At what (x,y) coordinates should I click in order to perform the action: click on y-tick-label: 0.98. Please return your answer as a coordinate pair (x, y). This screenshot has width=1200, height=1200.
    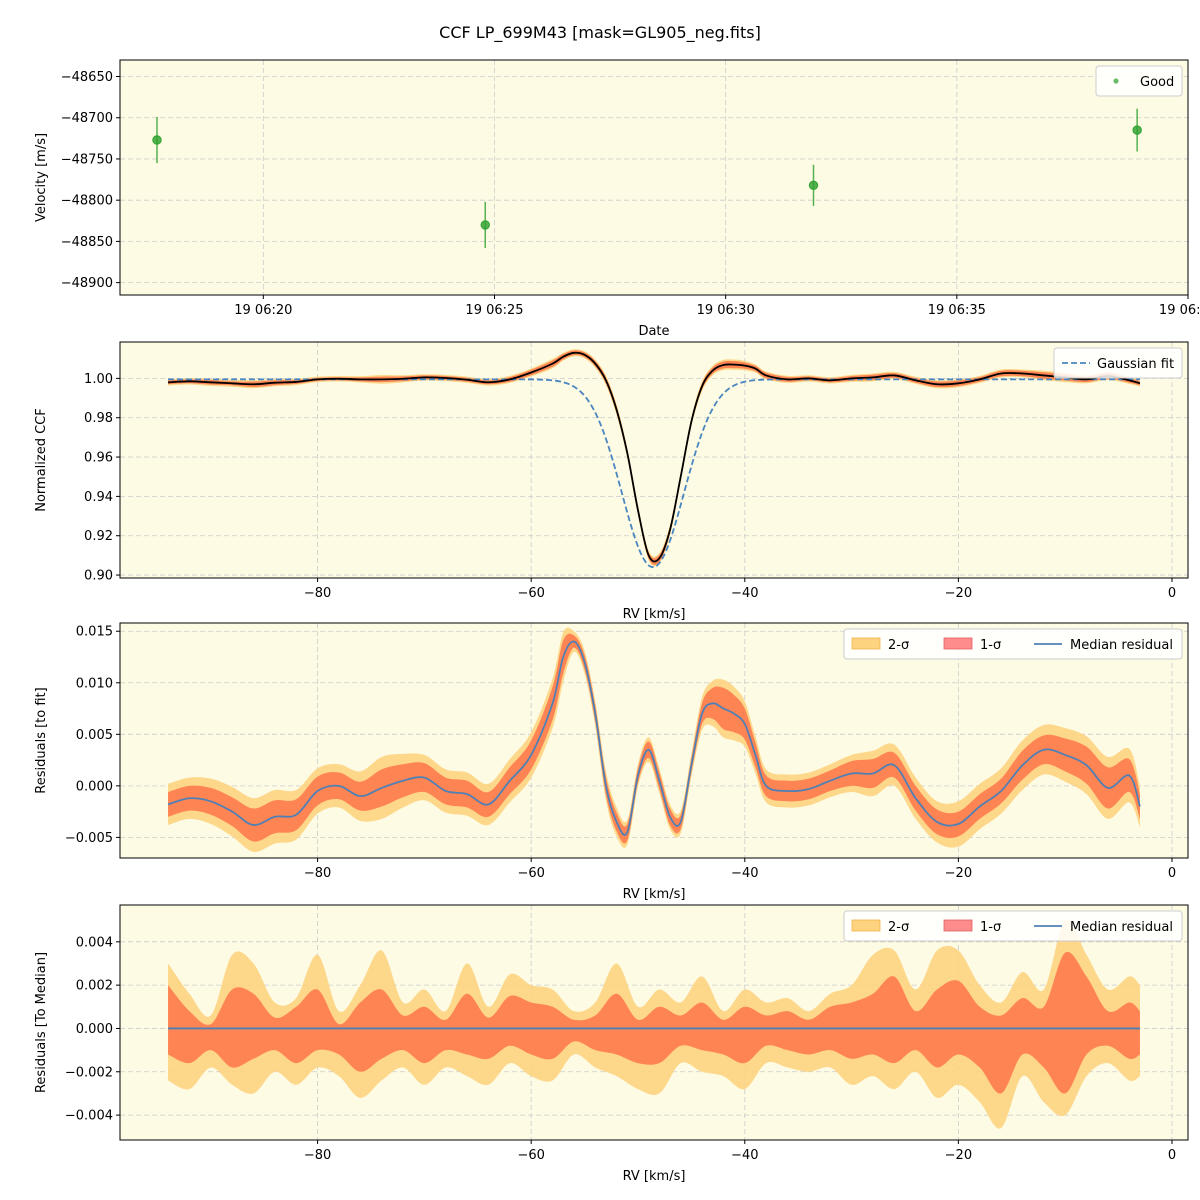
    Looking at the image, I should click on (98, 418).